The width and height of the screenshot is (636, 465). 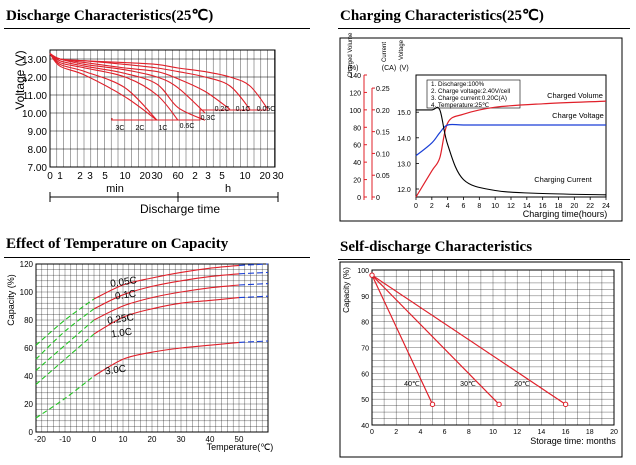 What do you see at coordinates (357, 128) in the screenshot?
I see `volume-tick: 80` at bounding box center [357, 128].